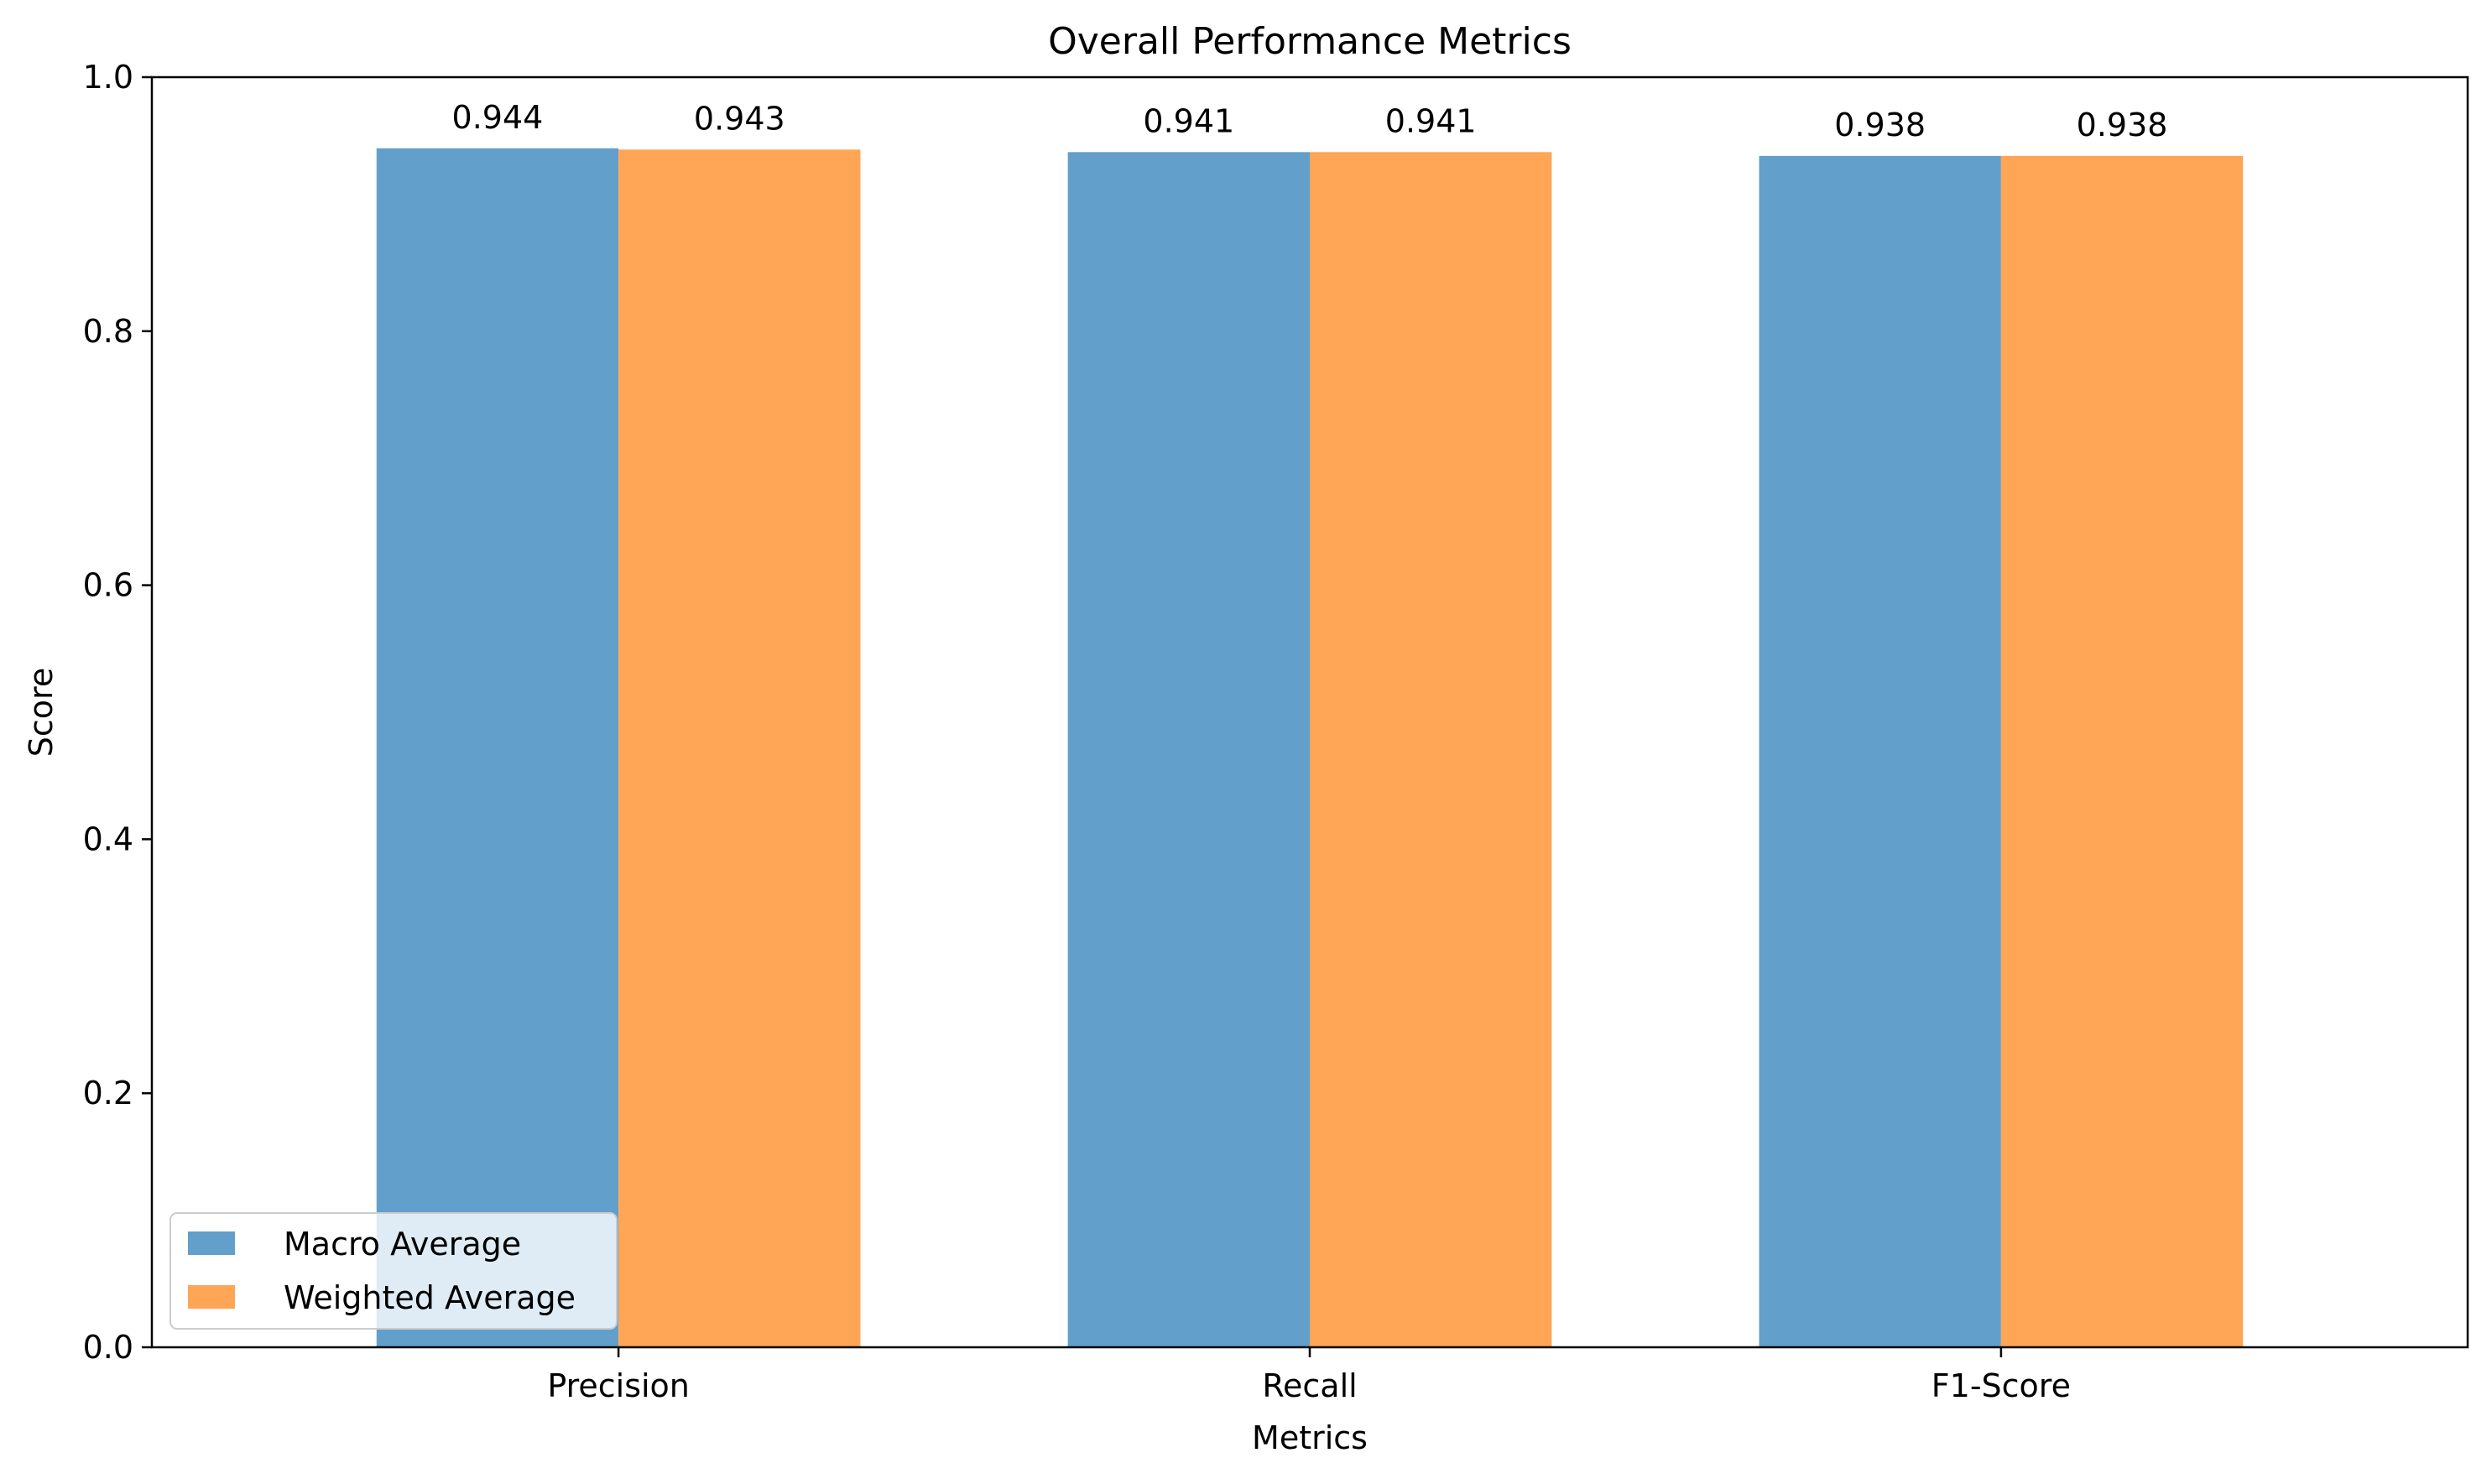  Describe the element at coordinates (1188, 749) in the screenshot. I see `bar-macro-recall` at that location.